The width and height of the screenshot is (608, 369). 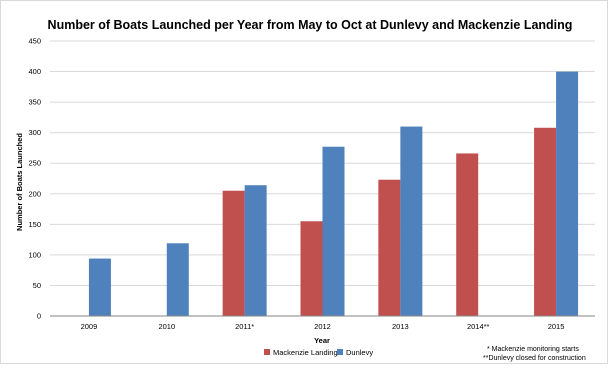 I want to click on legend-label-mackenzie-landing: Mackenzie Landing, so click(x=305, y=352).